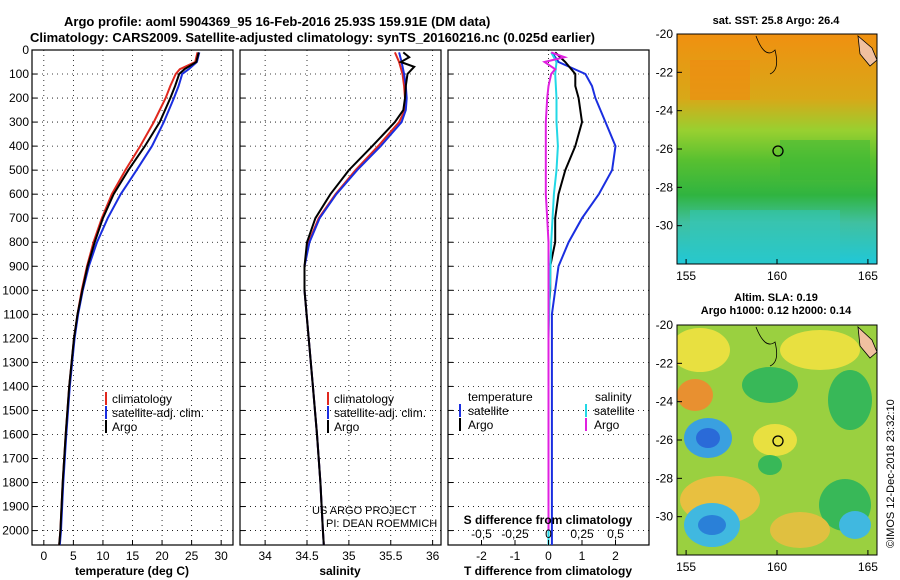 Image resolution: width=900 pixels, height=580 pixels. Describe the element at coordinates (307, 556) in the screenshot. I see `x-tick-label: 34.5` at that location.